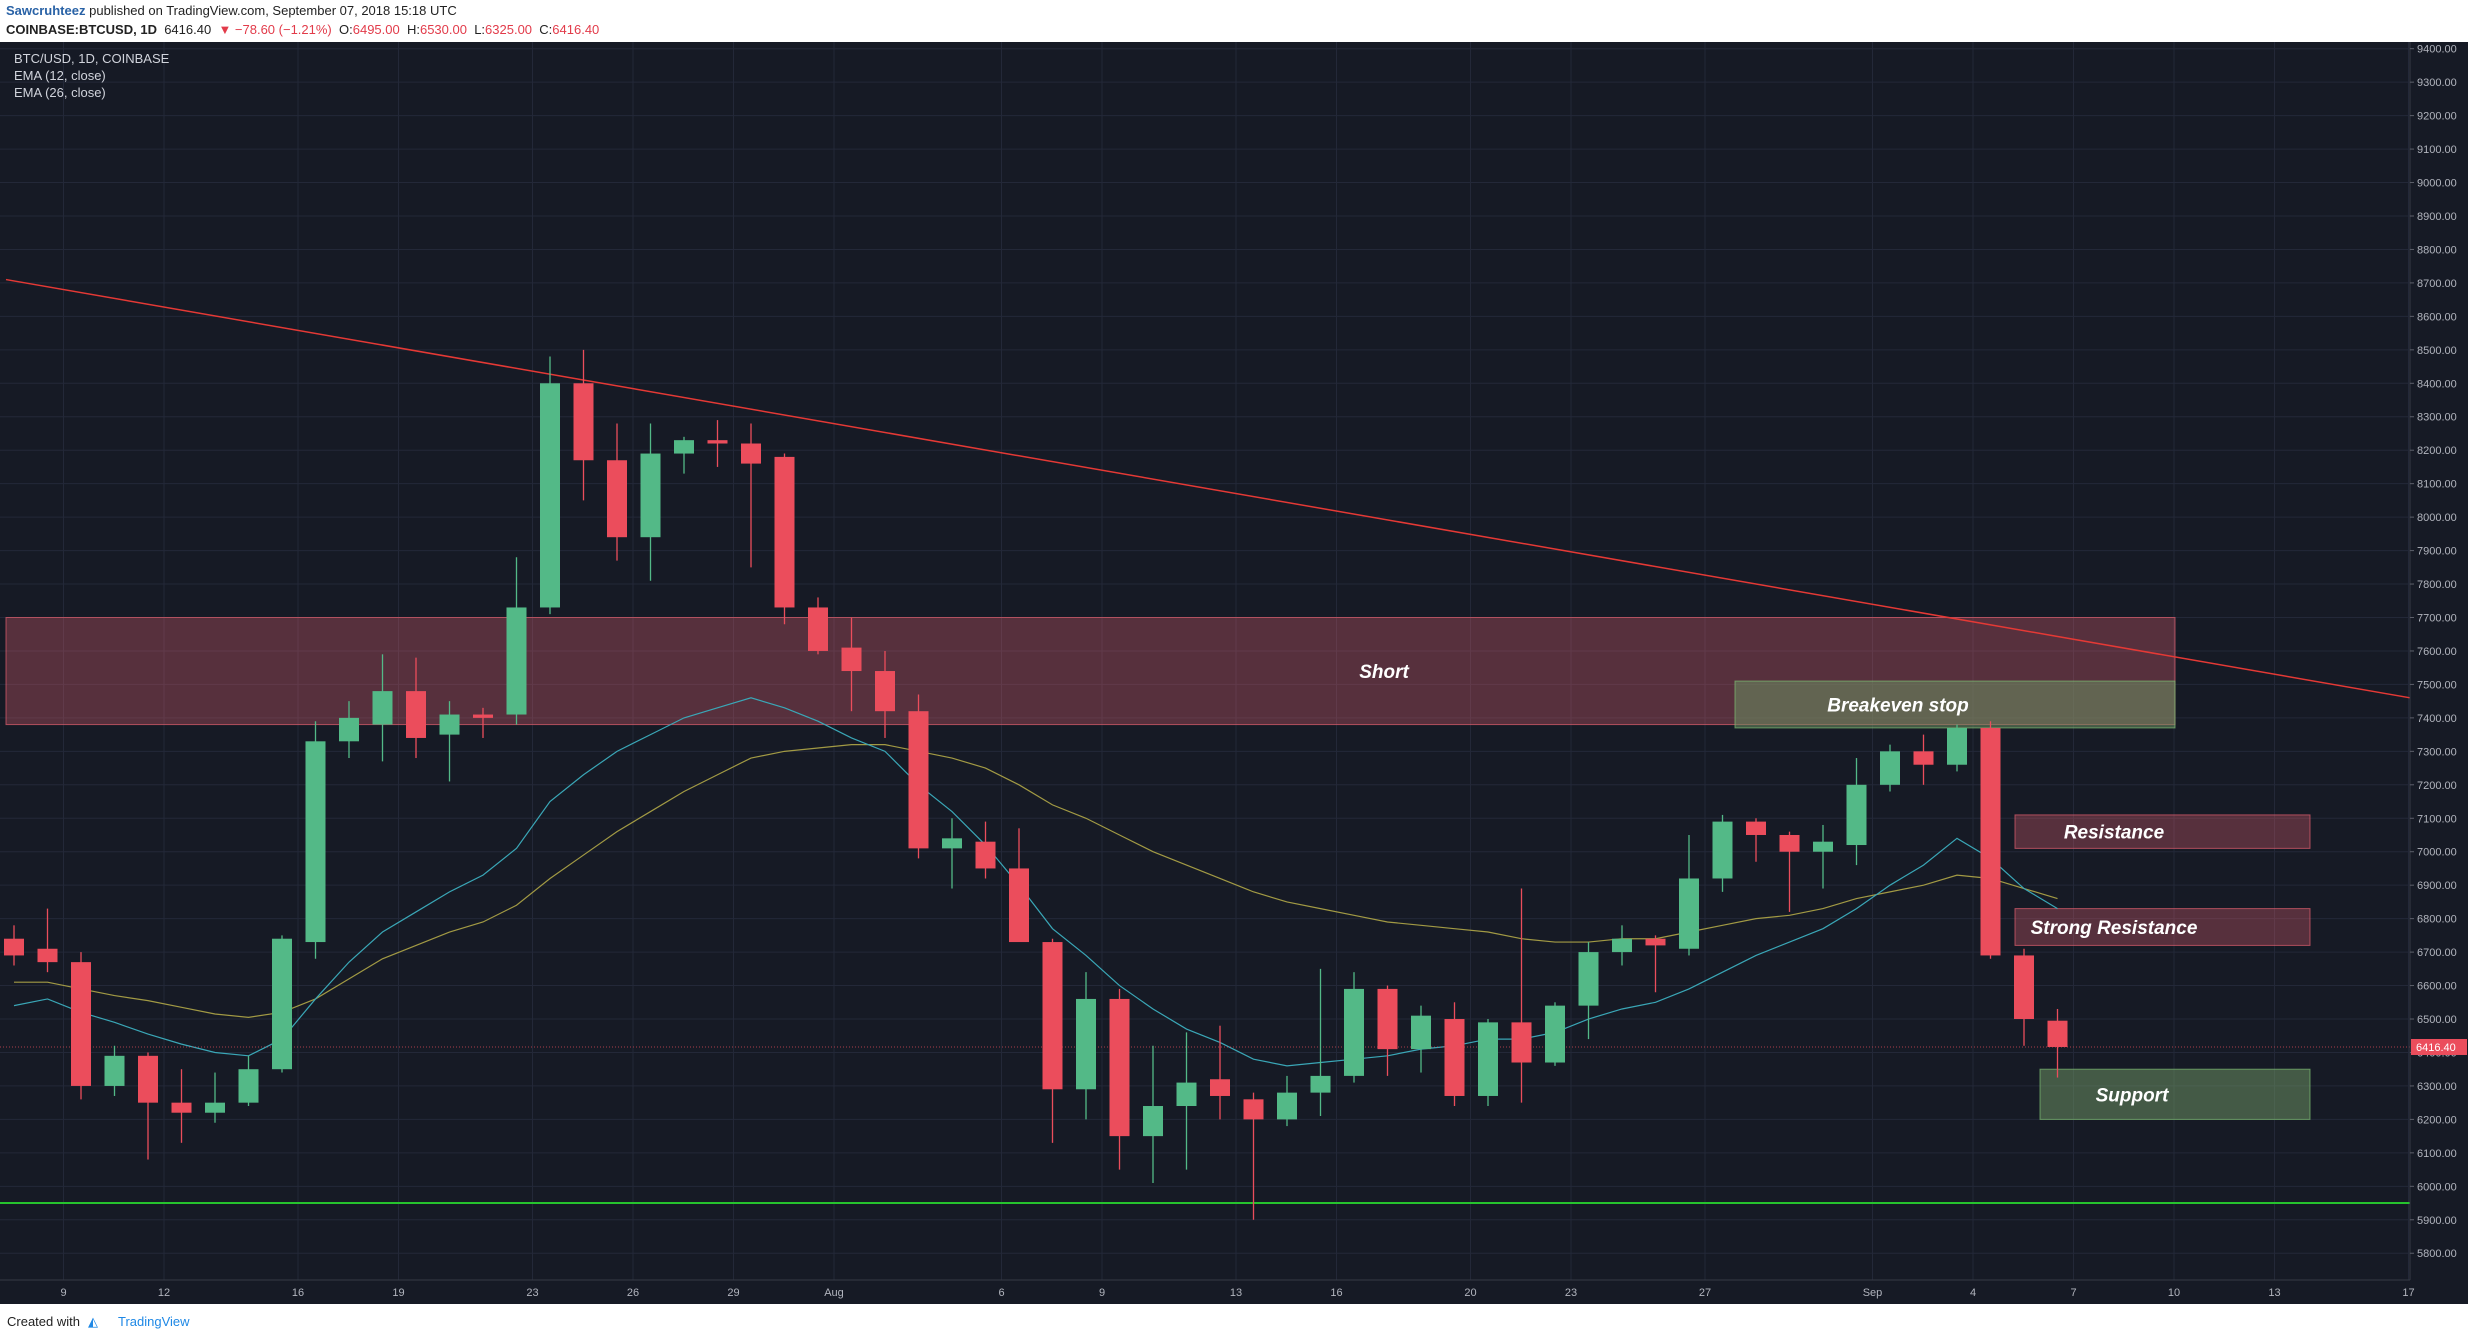 This screenshot has width=2468, height=1338. What do you see at coordinates (2437, 1154) in the screenshot?
I see `price-tick-label: 6100.00` at bounding box center [2437, 1154].